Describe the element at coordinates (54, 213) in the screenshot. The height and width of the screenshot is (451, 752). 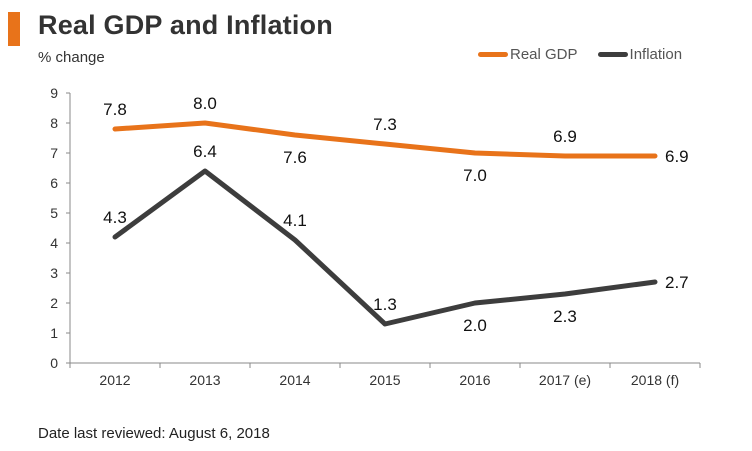
I see `y-tick-label: 5` at that location.